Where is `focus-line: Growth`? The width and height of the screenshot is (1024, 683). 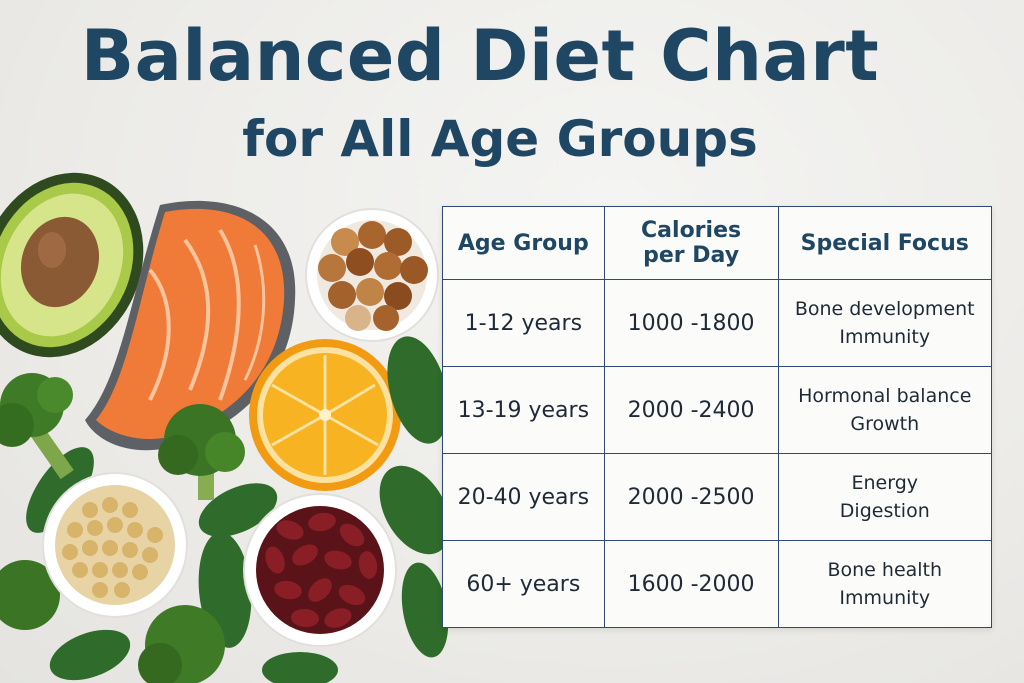
focus-line: Growth is located at coordinates (885, 424).